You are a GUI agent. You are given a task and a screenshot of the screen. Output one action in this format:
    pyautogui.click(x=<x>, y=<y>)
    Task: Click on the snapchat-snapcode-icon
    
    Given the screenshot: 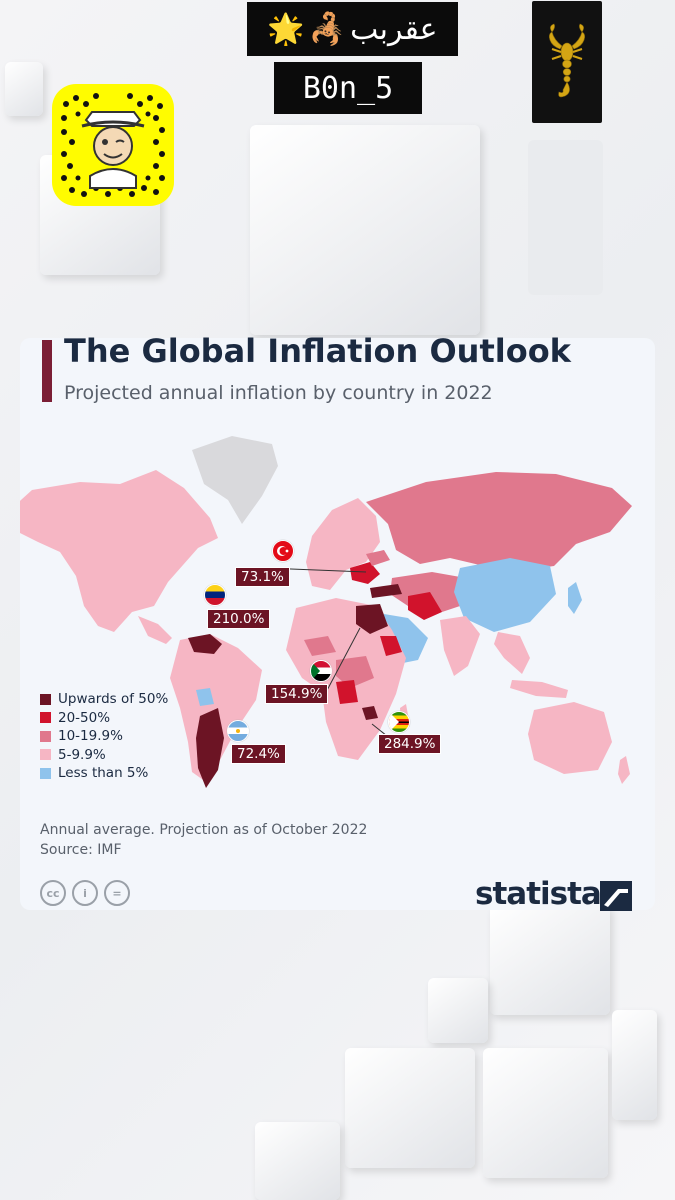 What is the action you would take?
    pyautogui.click(x=113, y=145)
    